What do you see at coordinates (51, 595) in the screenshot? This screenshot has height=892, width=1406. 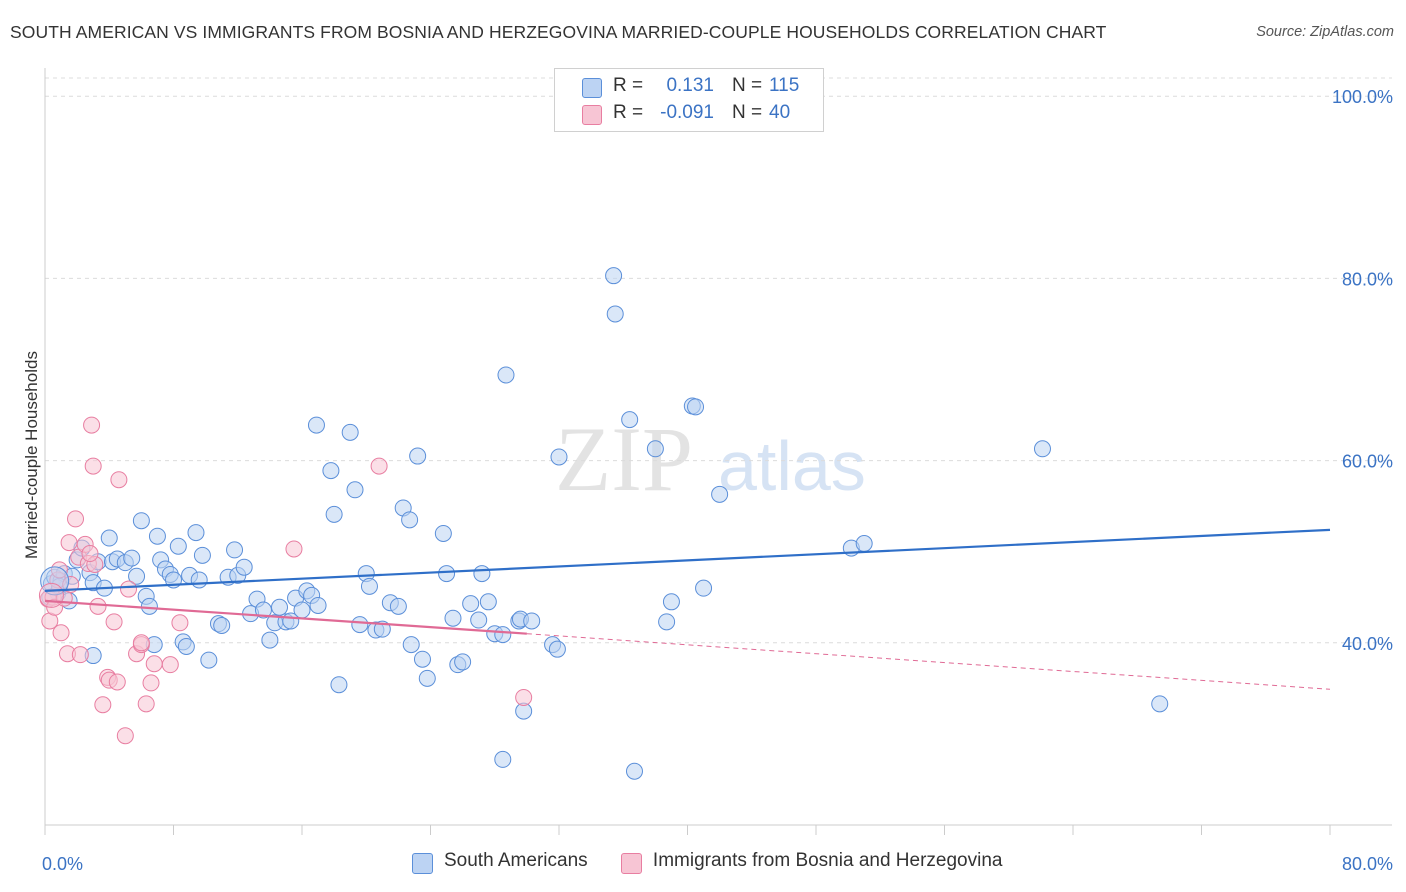 I see `point-bosnia-cluster` at bounding box center [51, 595].